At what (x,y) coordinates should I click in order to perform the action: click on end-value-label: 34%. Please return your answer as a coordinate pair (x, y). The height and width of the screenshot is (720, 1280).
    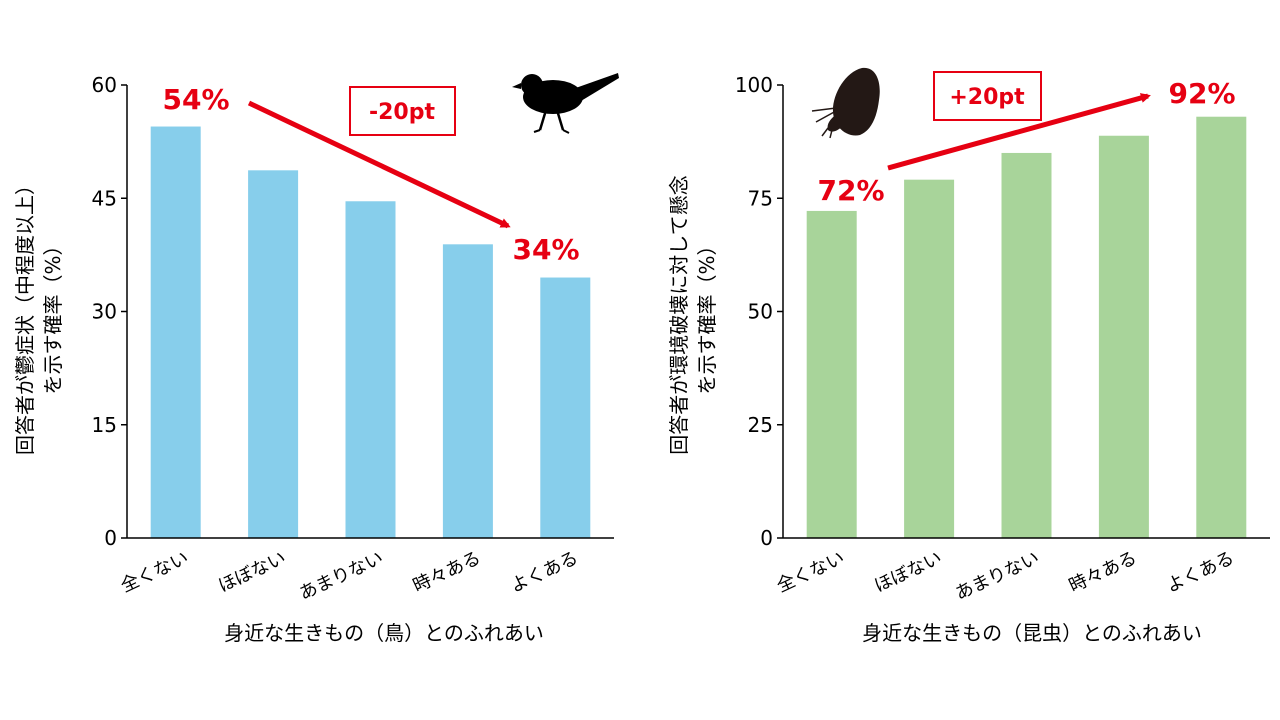
    Looking at the image, I should click on (545, 249).